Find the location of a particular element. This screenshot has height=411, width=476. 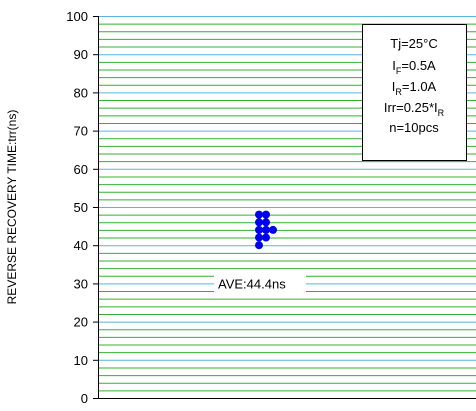

y-tick-labels: 0 10 20 30 40 50 60 70 80 90 100 is located at coordinates (82, 207).